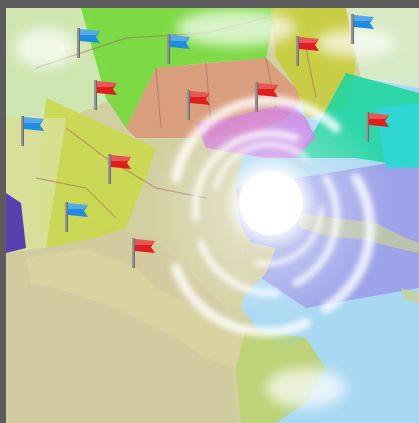  Describe the element at coordinates (397, 135) in the screenshot. I see `sector-cyan` at that location.